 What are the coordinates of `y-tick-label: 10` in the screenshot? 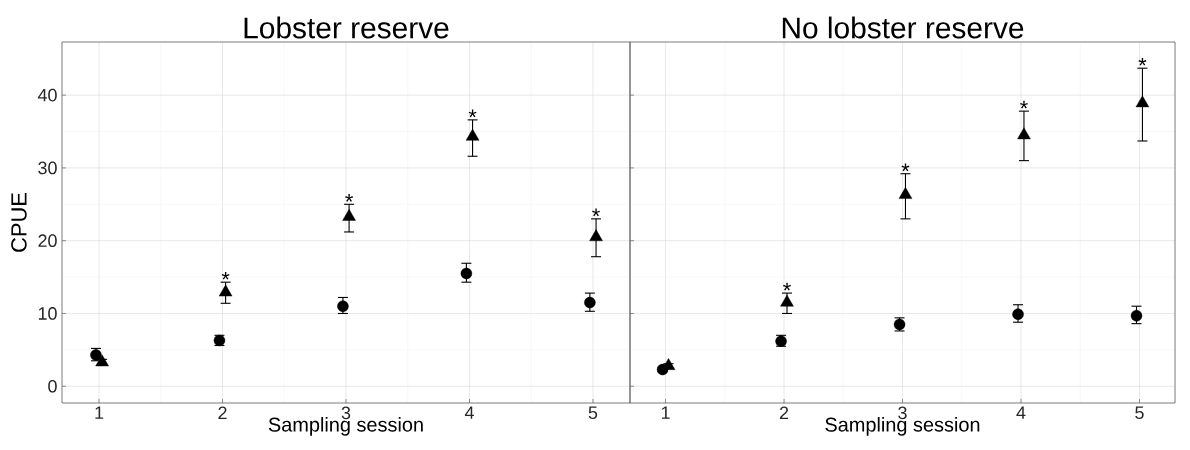 It's located at (47, 313).